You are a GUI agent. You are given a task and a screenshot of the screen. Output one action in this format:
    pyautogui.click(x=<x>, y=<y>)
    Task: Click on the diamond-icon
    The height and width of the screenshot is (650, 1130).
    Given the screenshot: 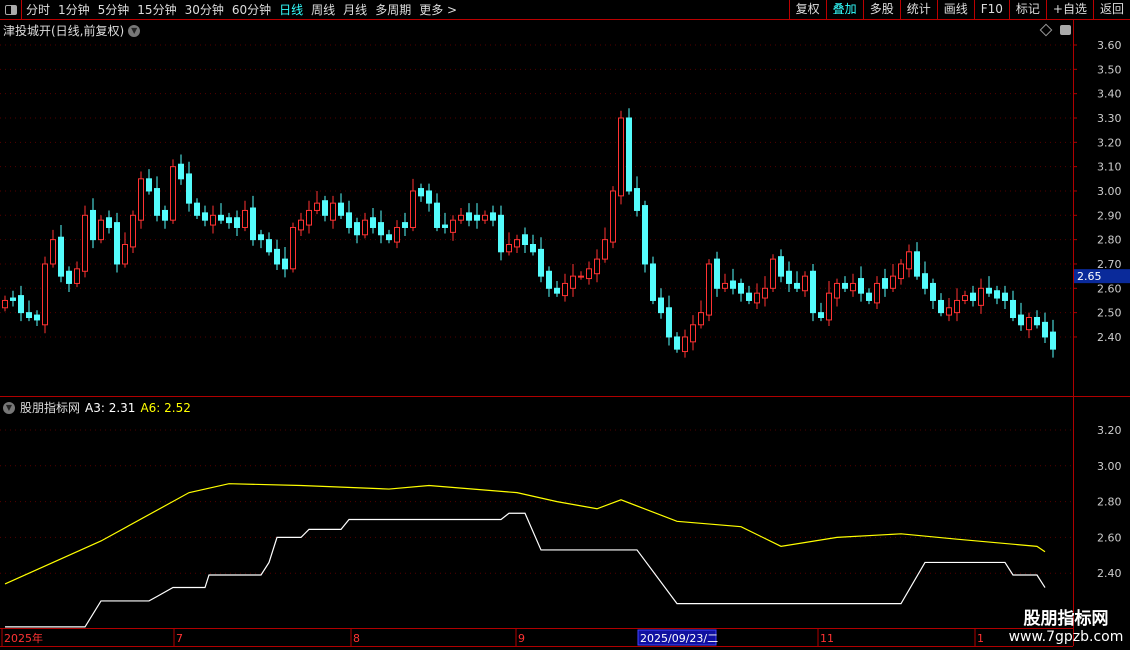 What is the action you would take?
    pyautogui.click(x=1046, y=30)
    